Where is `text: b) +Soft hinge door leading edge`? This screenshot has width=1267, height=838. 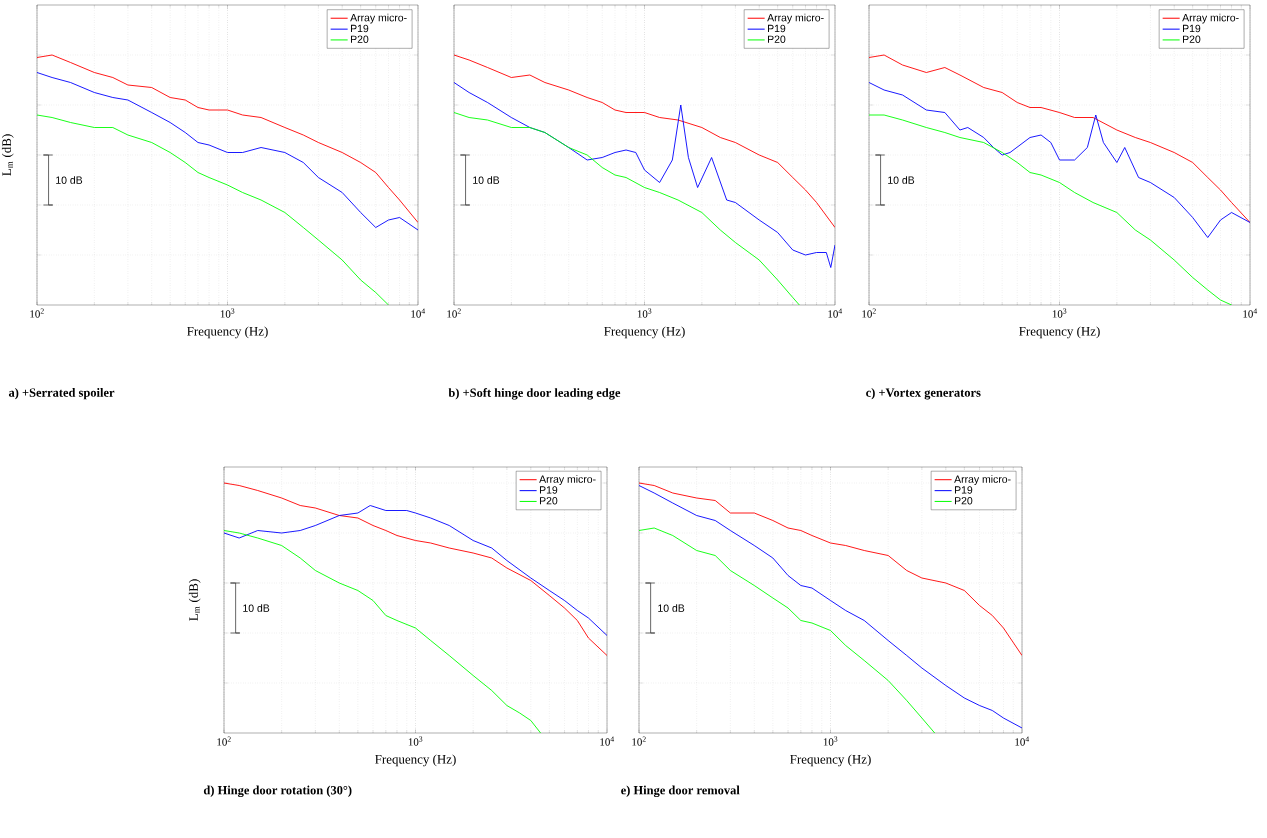 text: b) +Soft hinge door leading edge is located at coordinates (534, 394).